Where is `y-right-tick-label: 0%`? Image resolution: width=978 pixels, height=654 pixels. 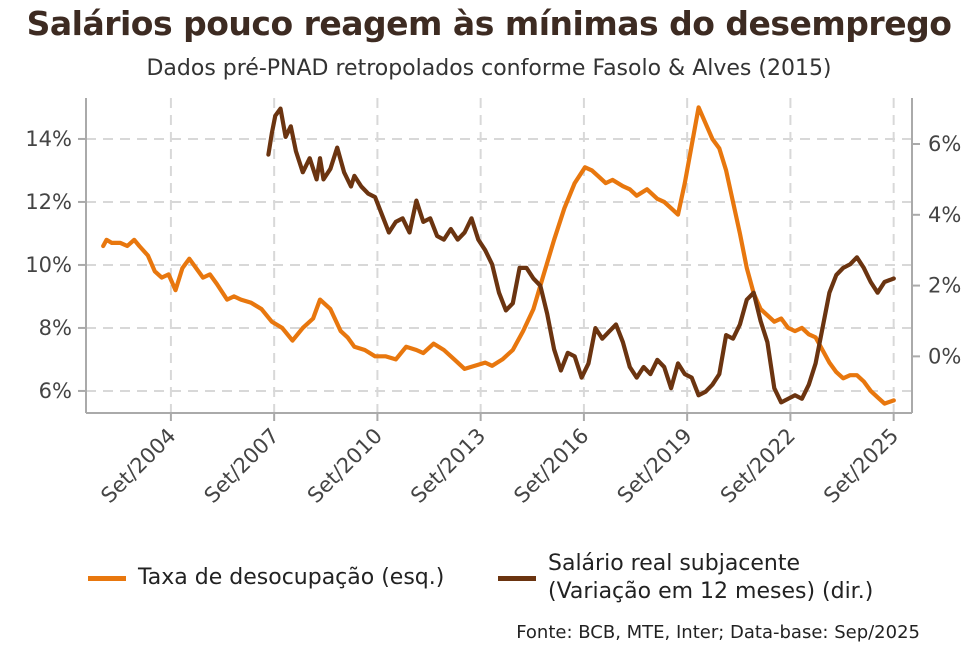 y-right-tick-label: 0% is located at coordinates (944, 356).